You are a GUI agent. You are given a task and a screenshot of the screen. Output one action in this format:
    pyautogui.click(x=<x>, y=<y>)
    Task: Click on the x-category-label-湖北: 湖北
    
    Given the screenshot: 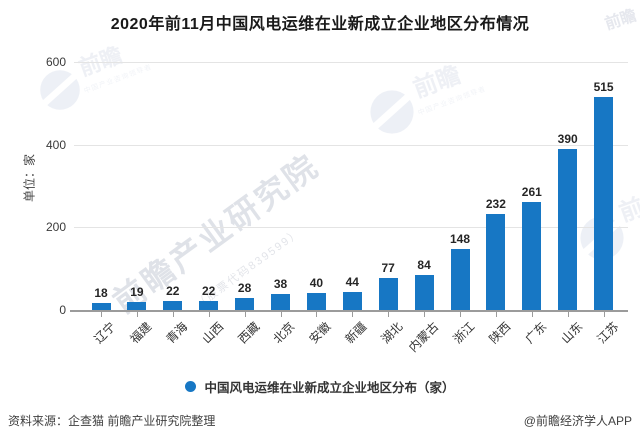 What is the action you would take?
    pyautogui.click(x=392, y=333)
    